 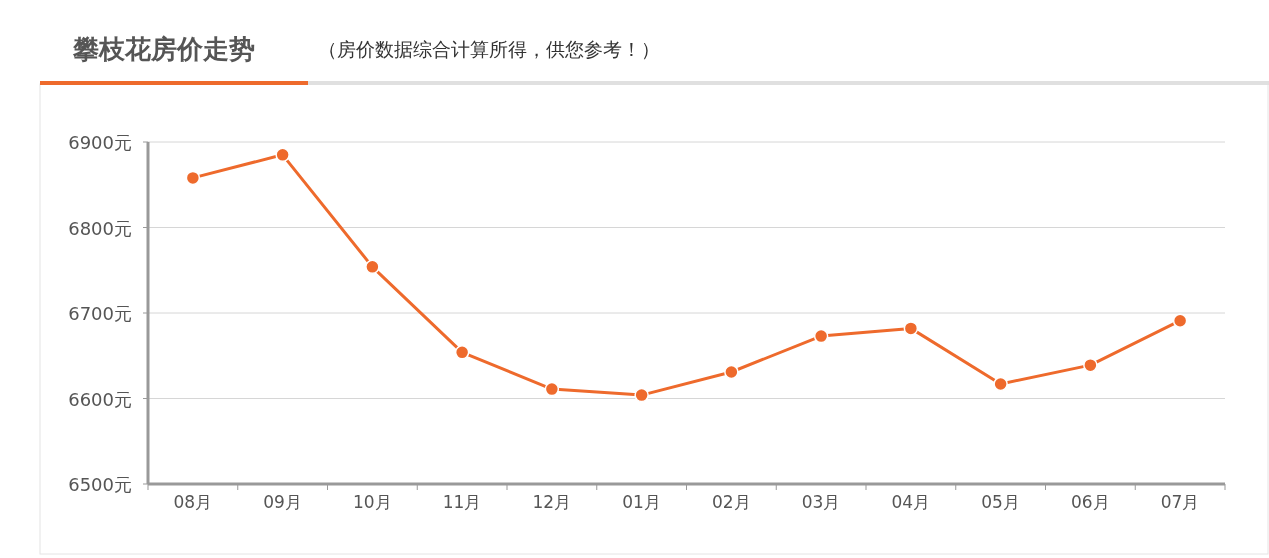 I want to click on x-tick-label: 02月, so click(x=731, y=502).